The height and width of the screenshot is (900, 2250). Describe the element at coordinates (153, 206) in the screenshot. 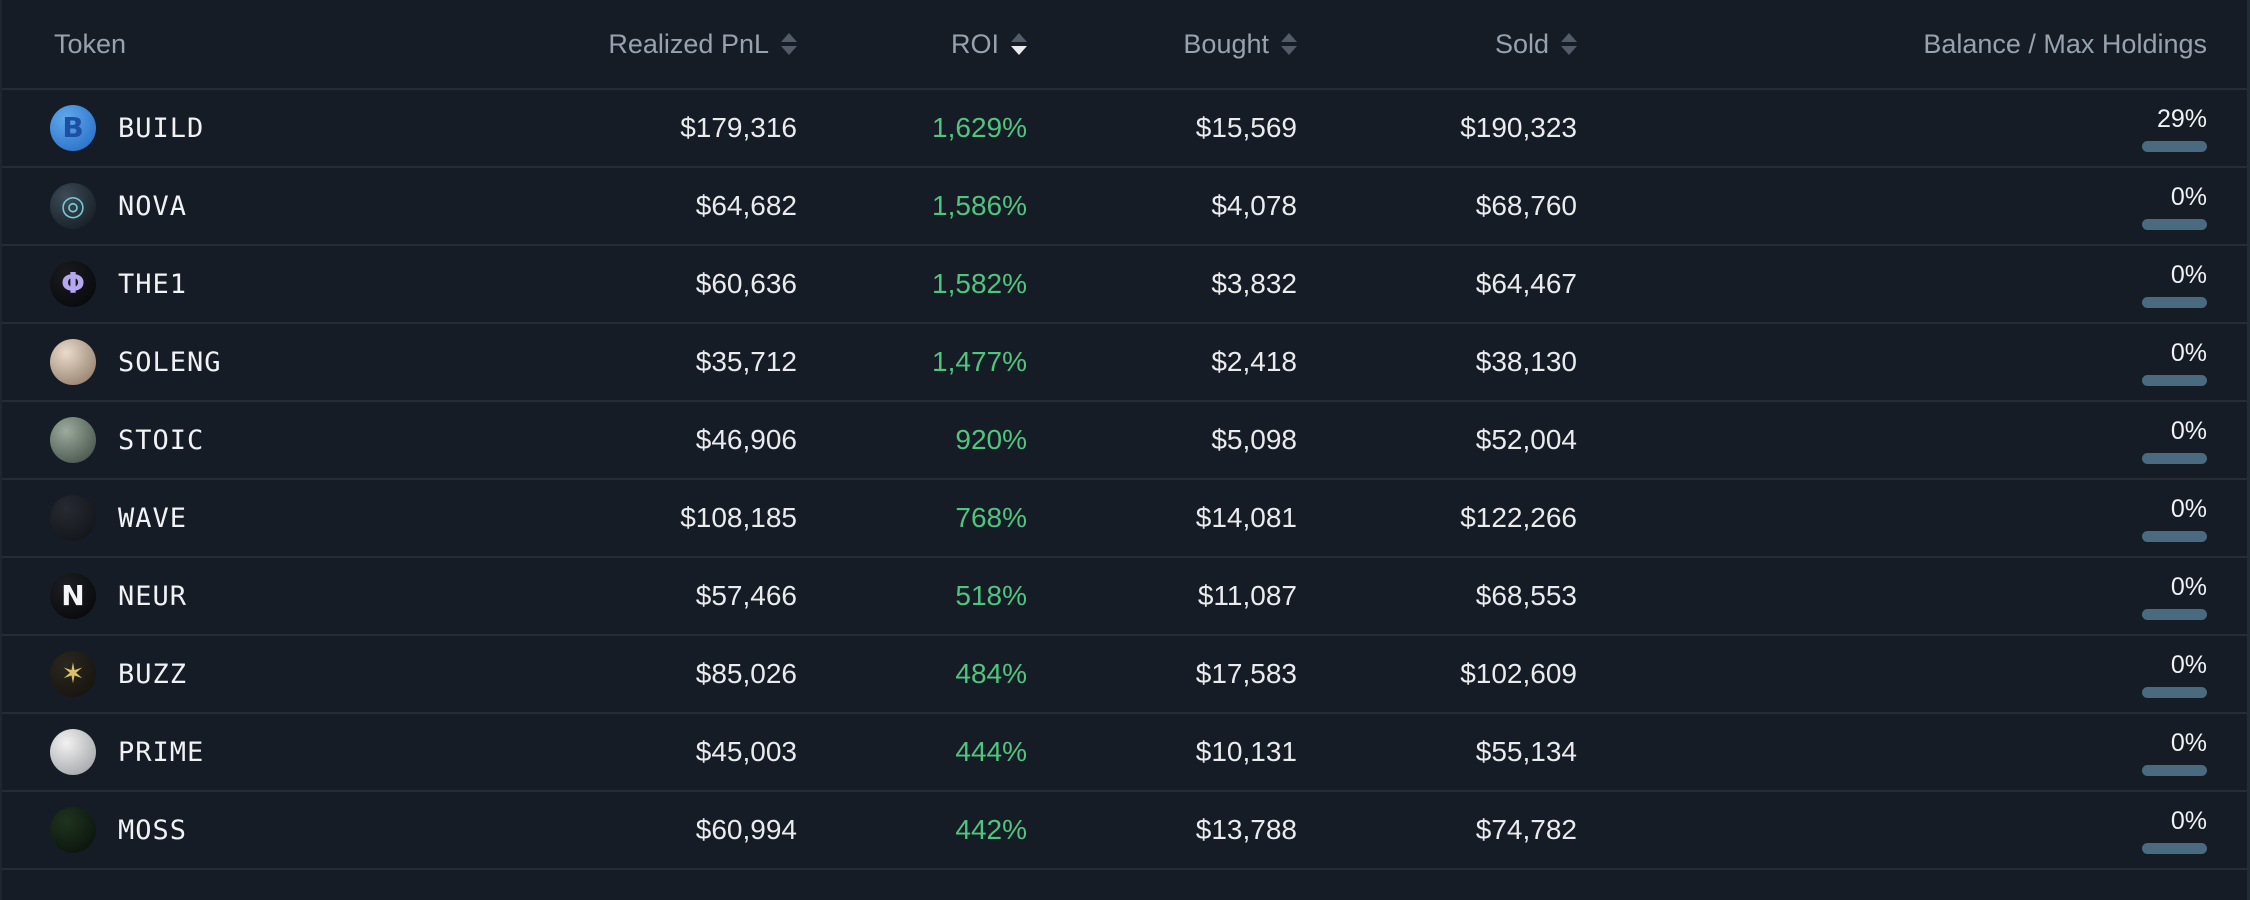

I see `token-symbol: NOVA` at that location.